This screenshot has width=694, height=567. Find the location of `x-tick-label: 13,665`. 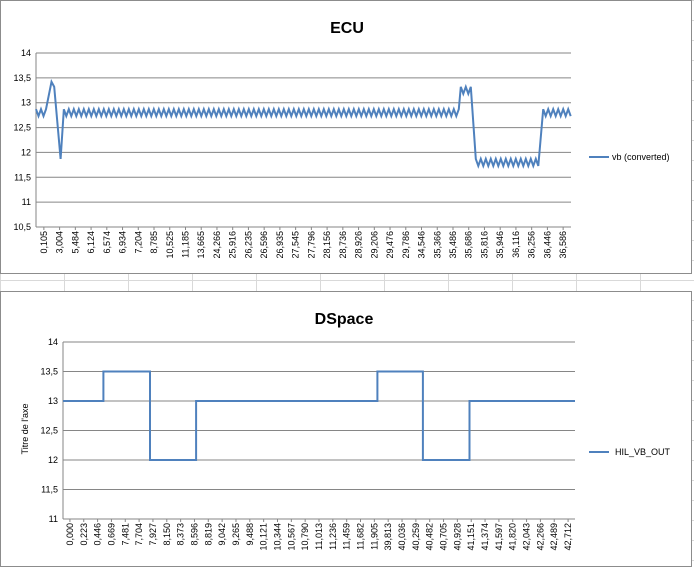

x-tick-label: 13,665 is located at coordinates (201, 245).